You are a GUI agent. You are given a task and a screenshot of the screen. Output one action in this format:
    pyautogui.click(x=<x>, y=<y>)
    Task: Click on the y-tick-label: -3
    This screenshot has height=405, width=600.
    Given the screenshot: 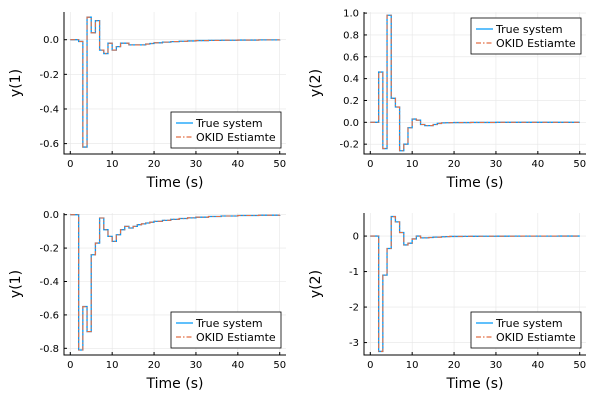 What is the action you would take?
    pyautogui.click(x=354, y=343)
    